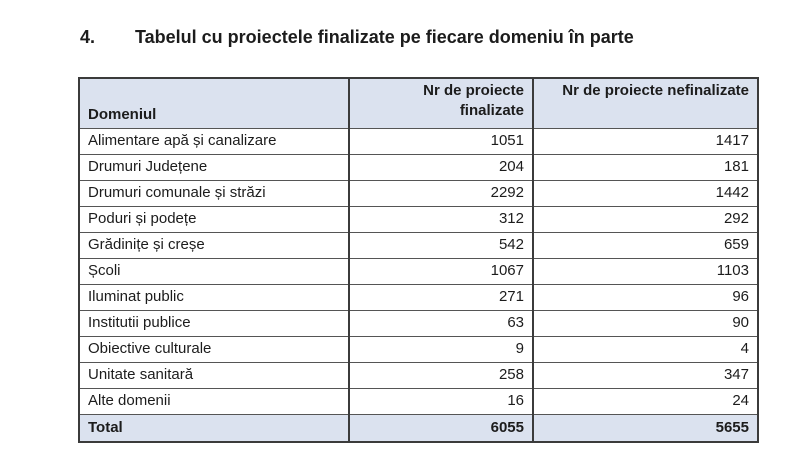 The image size is (800, 450). I want to click on total-unfinalized: 5655, so click(645, 428).